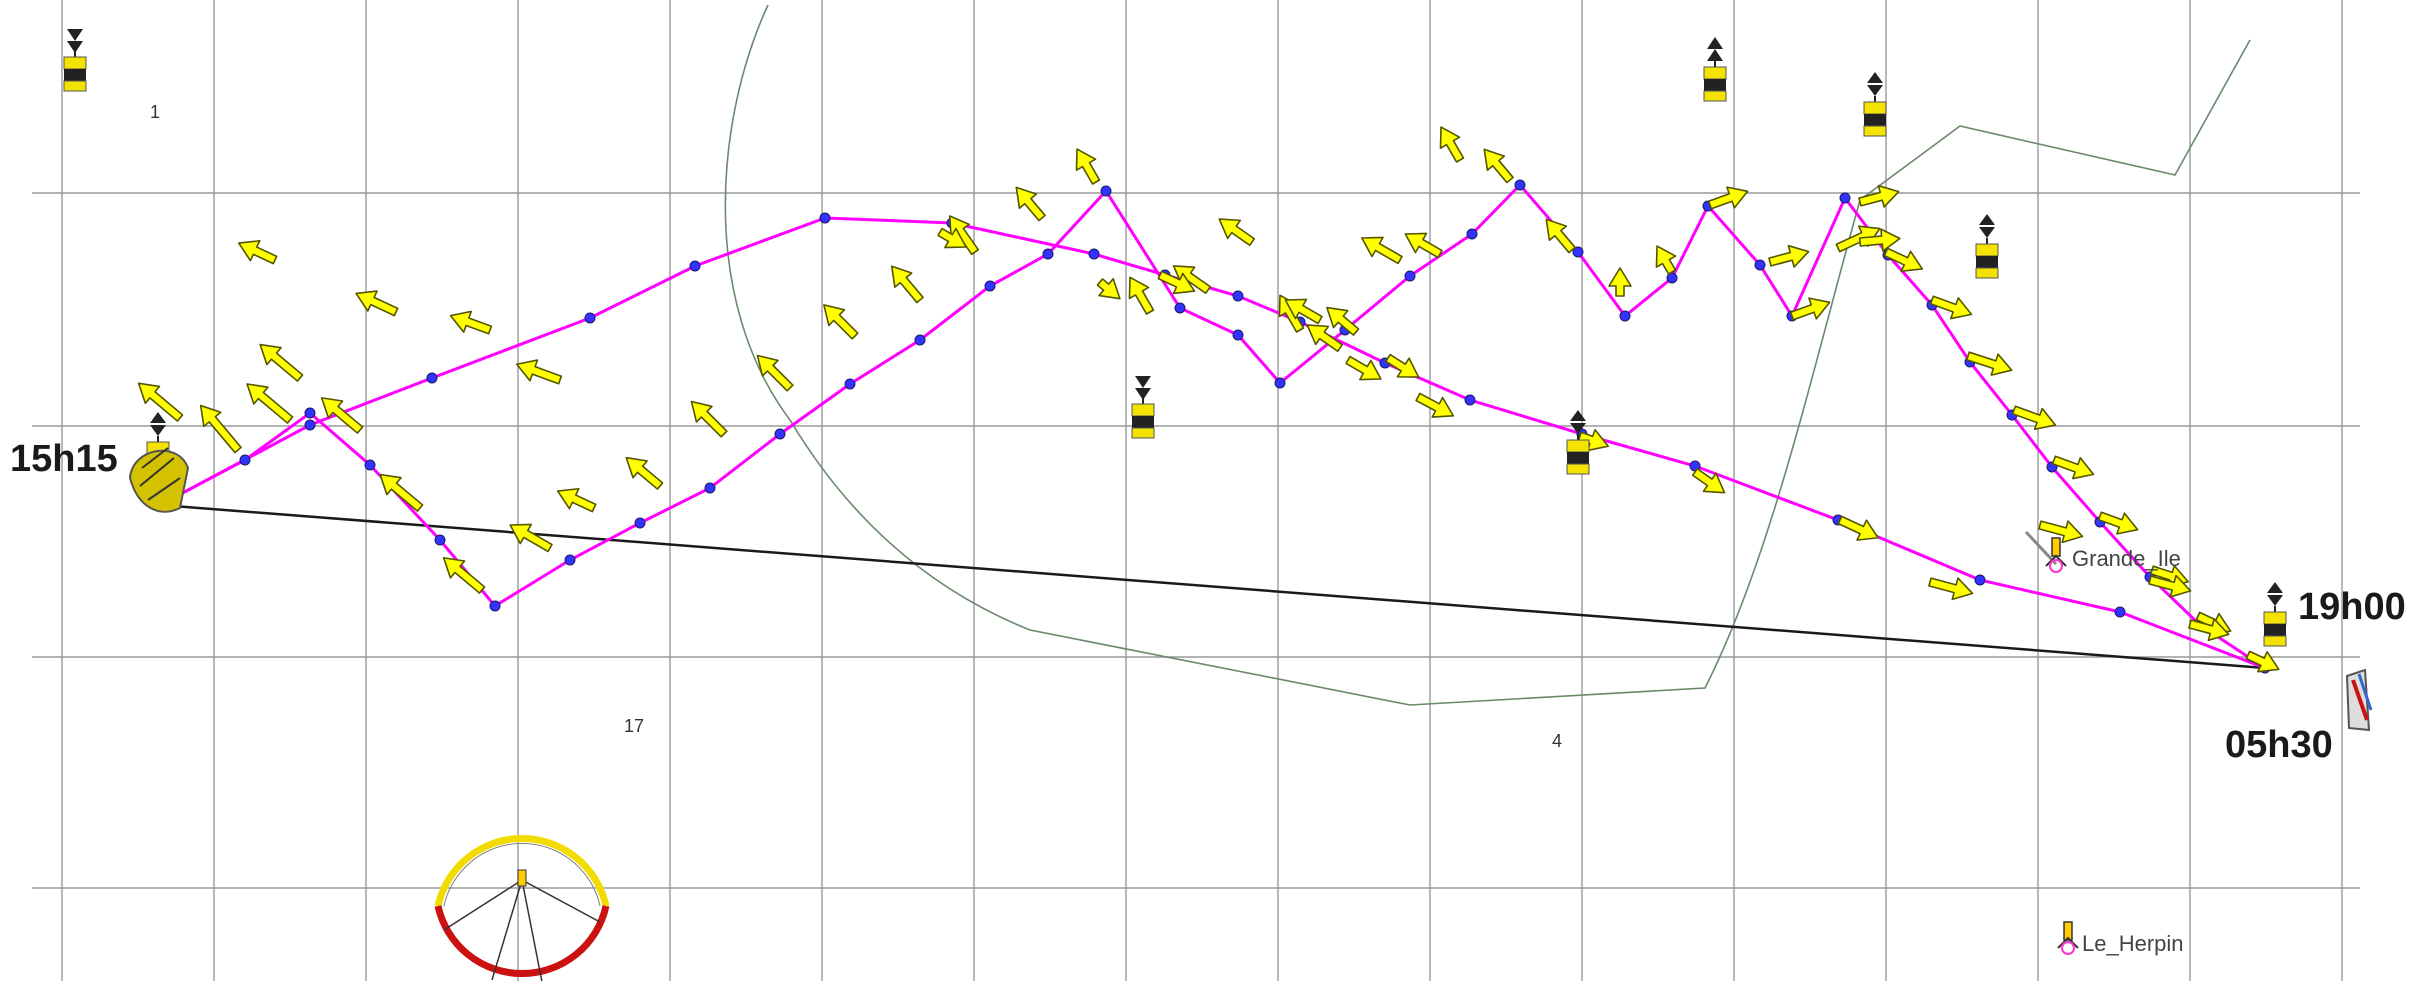 This screenshot has height=981, width=2428. I want to click on depth-sounding-label: 17, so click(634, 726).